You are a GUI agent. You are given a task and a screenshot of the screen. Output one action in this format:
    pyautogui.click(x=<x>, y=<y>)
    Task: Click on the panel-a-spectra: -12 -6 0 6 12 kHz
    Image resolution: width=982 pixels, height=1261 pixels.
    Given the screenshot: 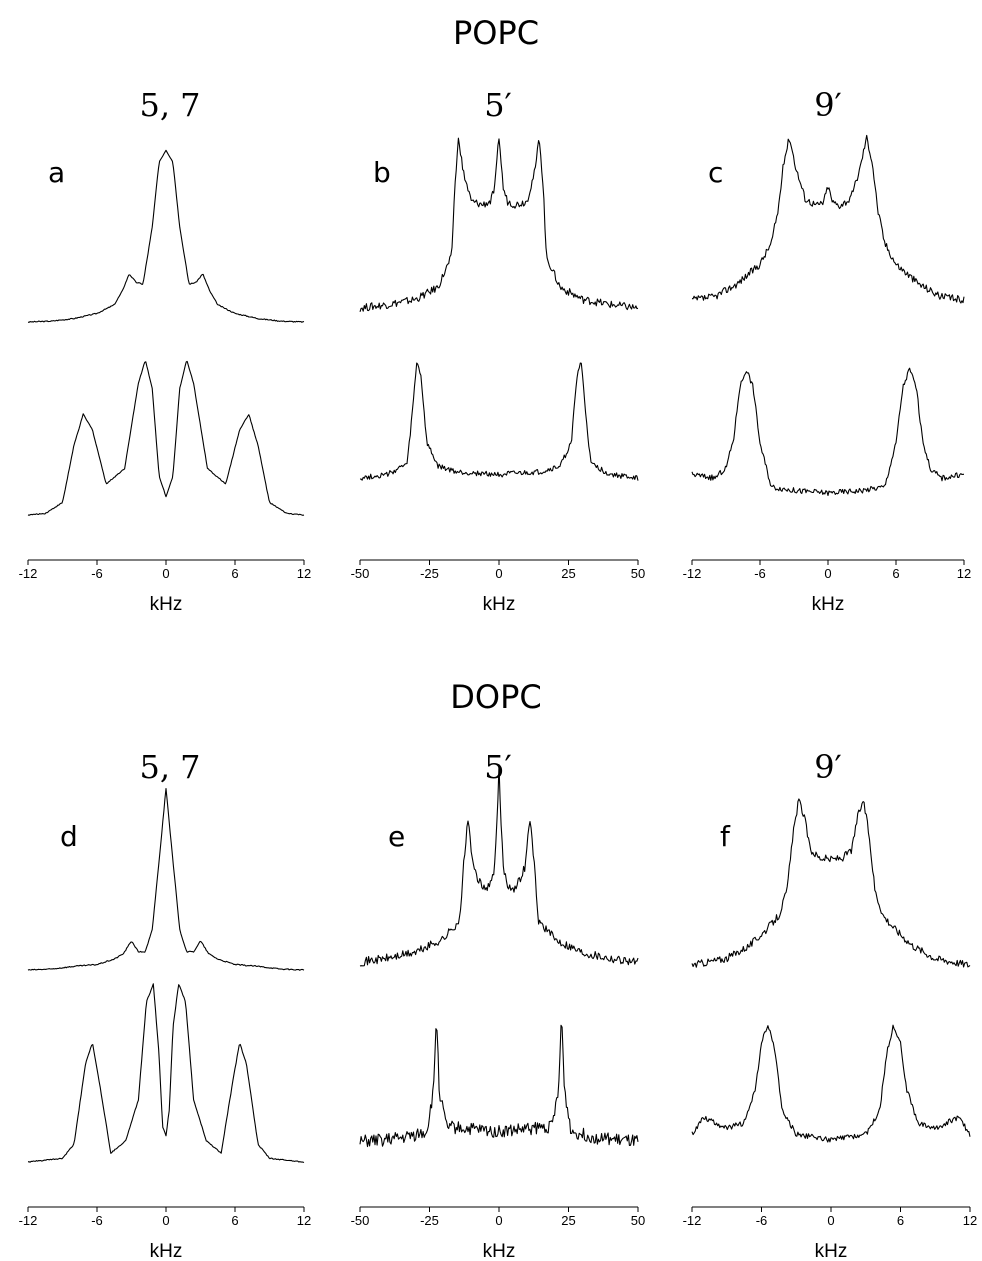 What is the action you would take?
    pyautogui.click(x=165, y=382)
    